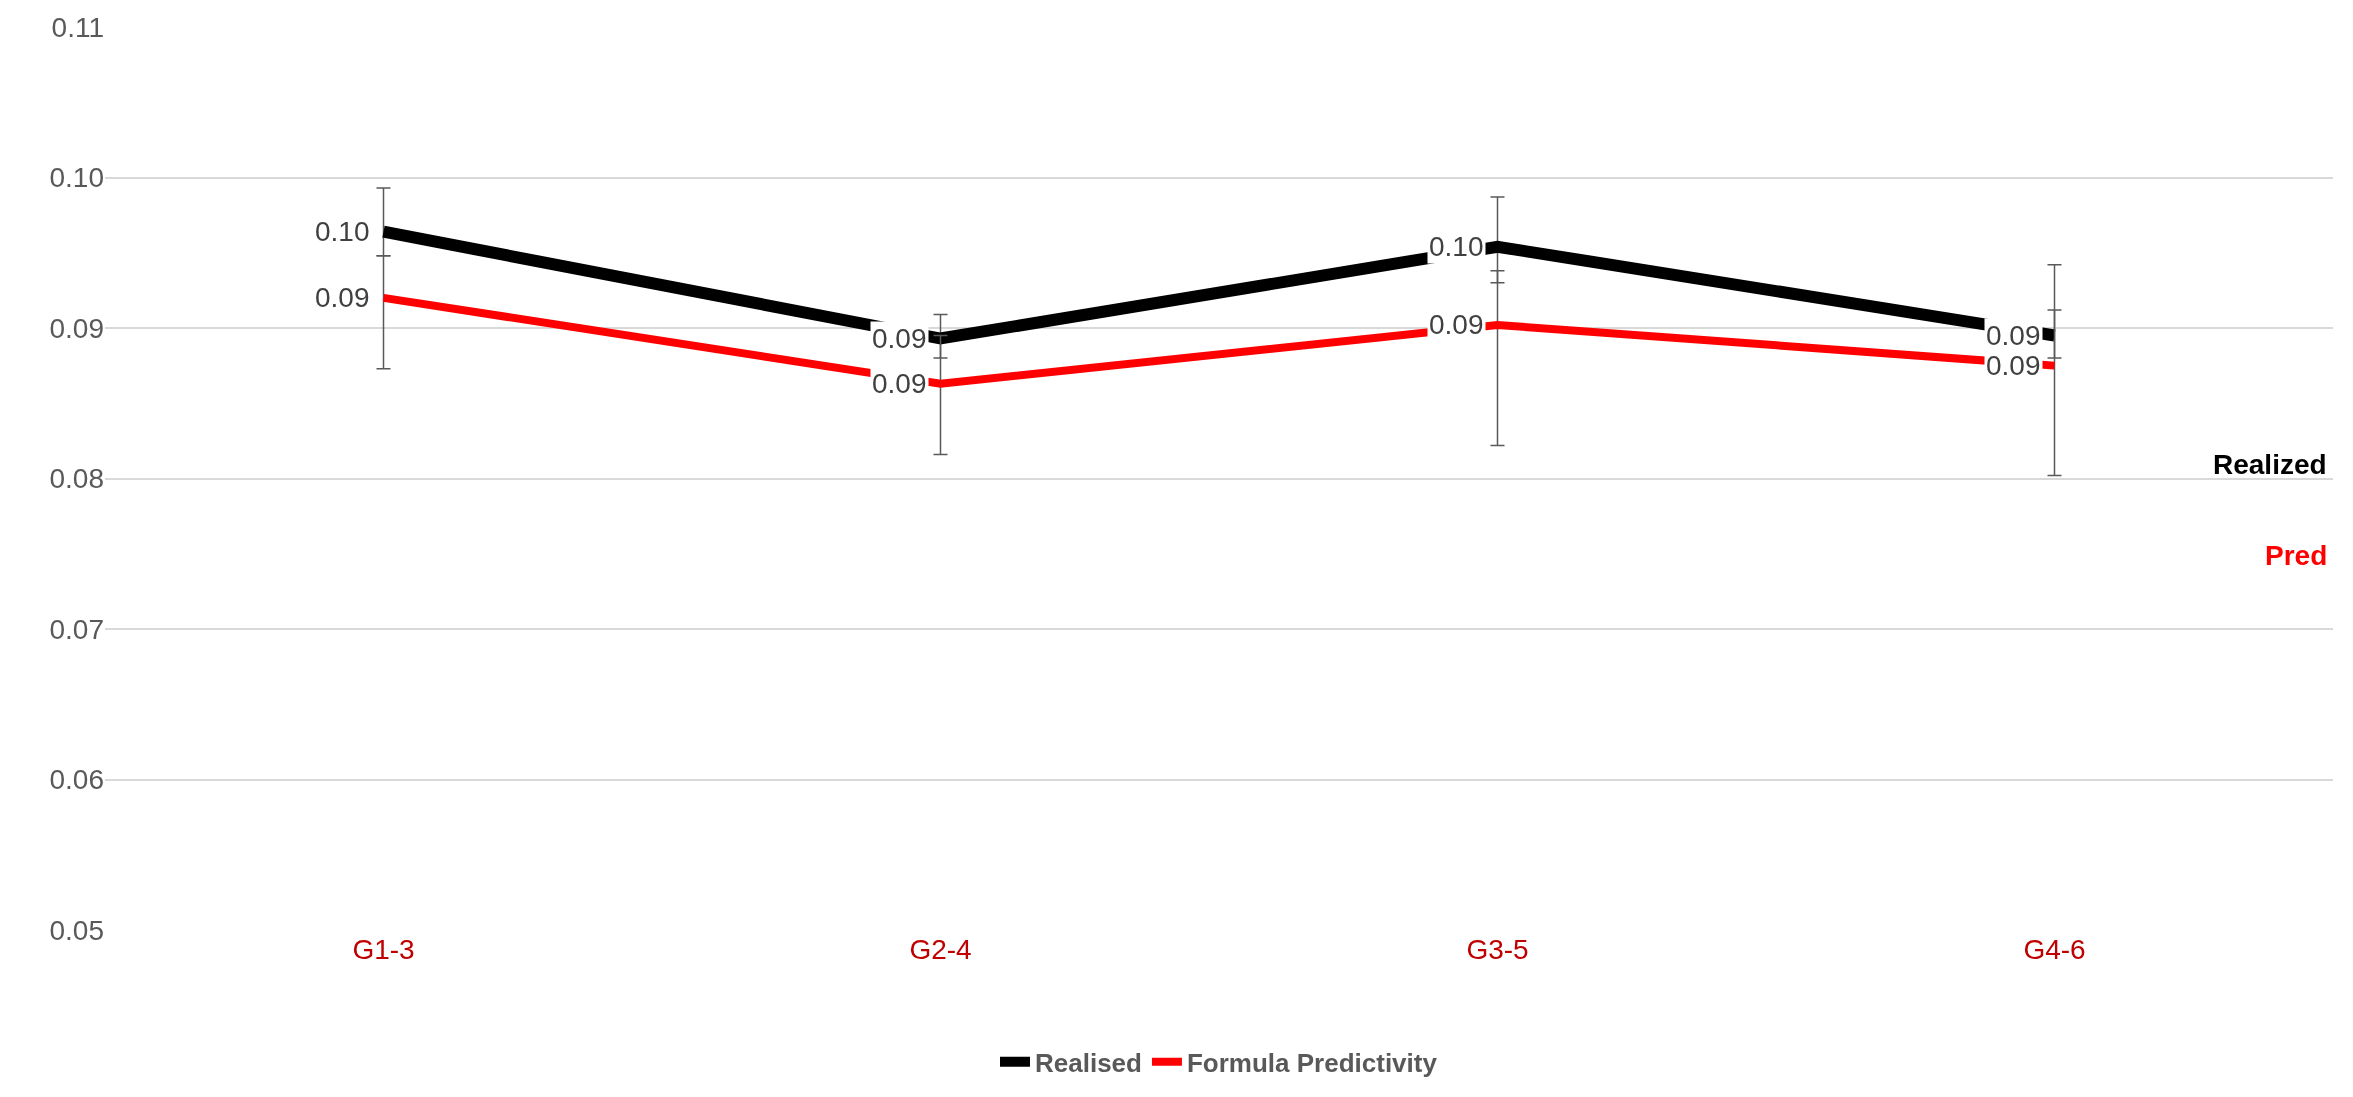  Describe the element at coordinates (77, 27) in the screenshot. I see `y-tick-label: 0.11` at that location.